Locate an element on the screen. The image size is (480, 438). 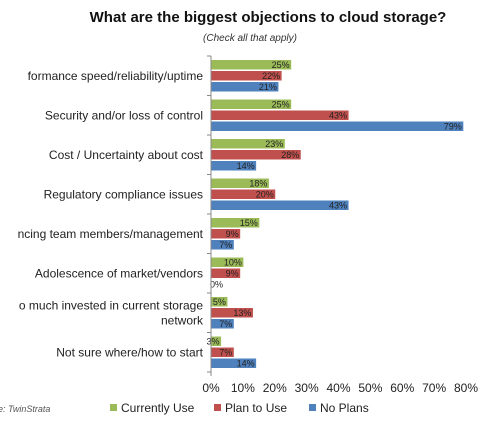
source-note: e: TwinStrata is located at coordinates (25, 409).